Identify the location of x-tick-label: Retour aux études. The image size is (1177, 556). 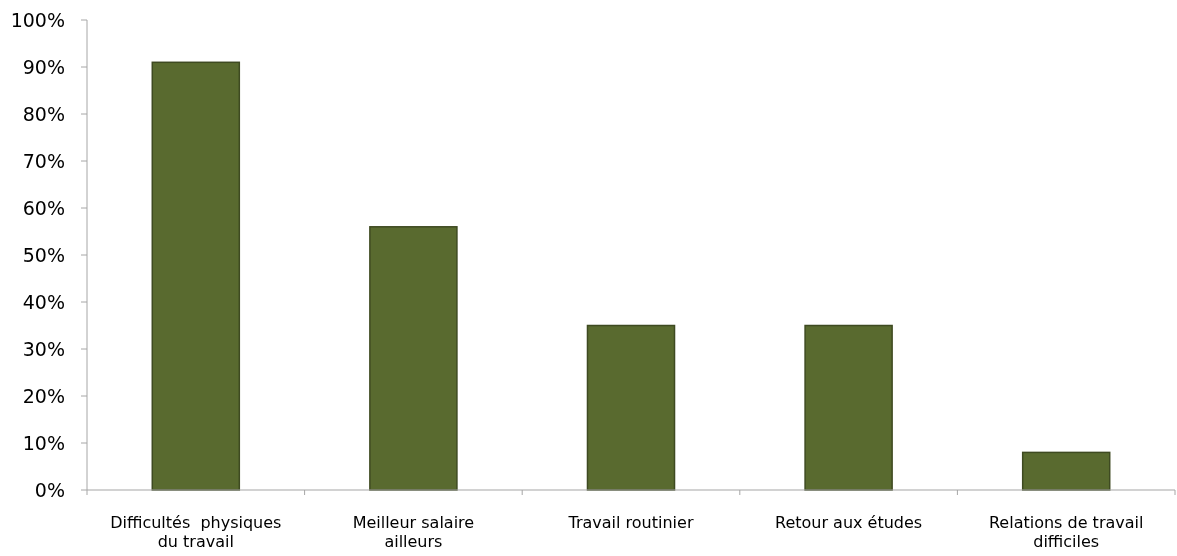
(849, 522).